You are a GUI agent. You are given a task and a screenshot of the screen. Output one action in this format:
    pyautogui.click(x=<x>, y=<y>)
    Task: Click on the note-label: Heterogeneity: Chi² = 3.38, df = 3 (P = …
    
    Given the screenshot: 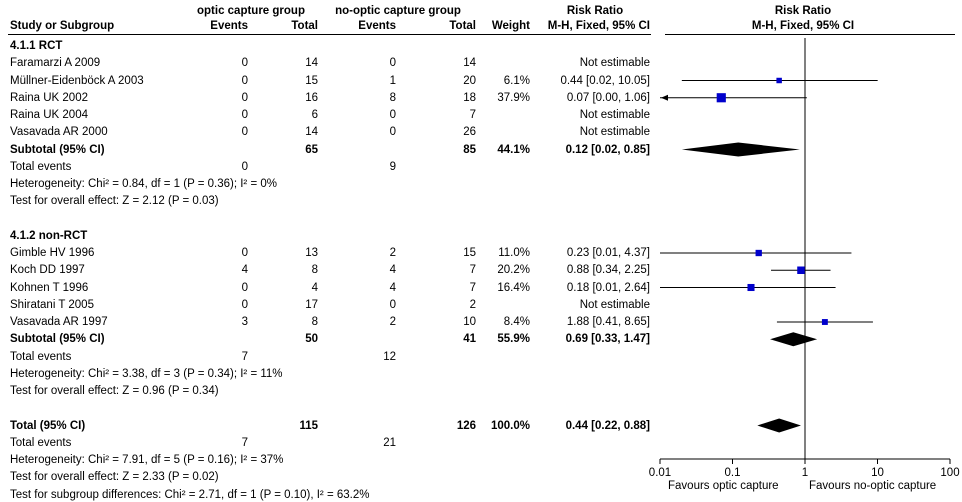 What is the action you would take?
    pyautogui.click(x=146, y=373)
    